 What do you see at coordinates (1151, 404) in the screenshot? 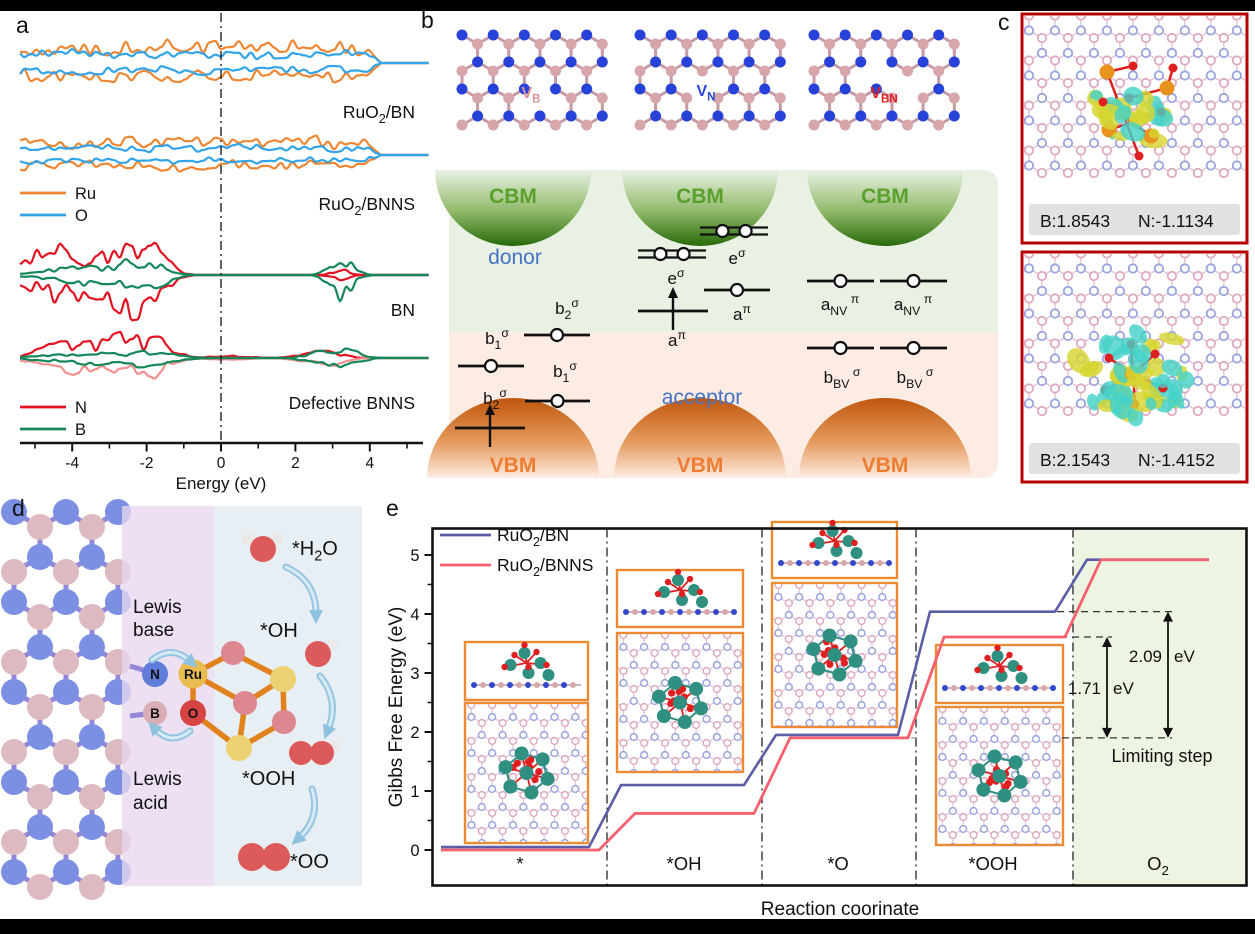
I see `charge-depletion-blob` at bounding box center [1151, 404].